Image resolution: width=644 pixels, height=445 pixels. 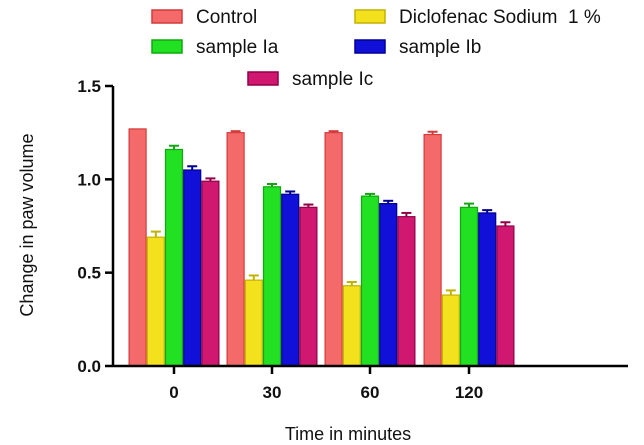 I want to click on legend-swatch-control, so click(x=167, y=16).